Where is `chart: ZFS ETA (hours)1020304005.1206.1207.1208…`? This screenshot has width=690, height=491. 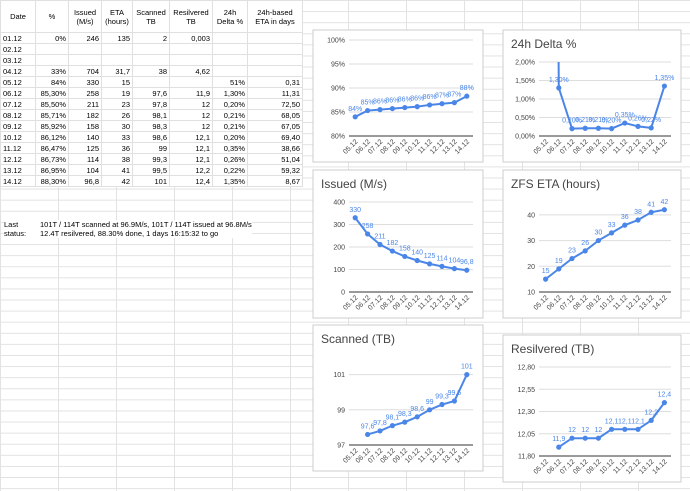
chart: ZFS ETA (hours)1020304005.1206.1207.1208… is located at coordinates (592, 244).